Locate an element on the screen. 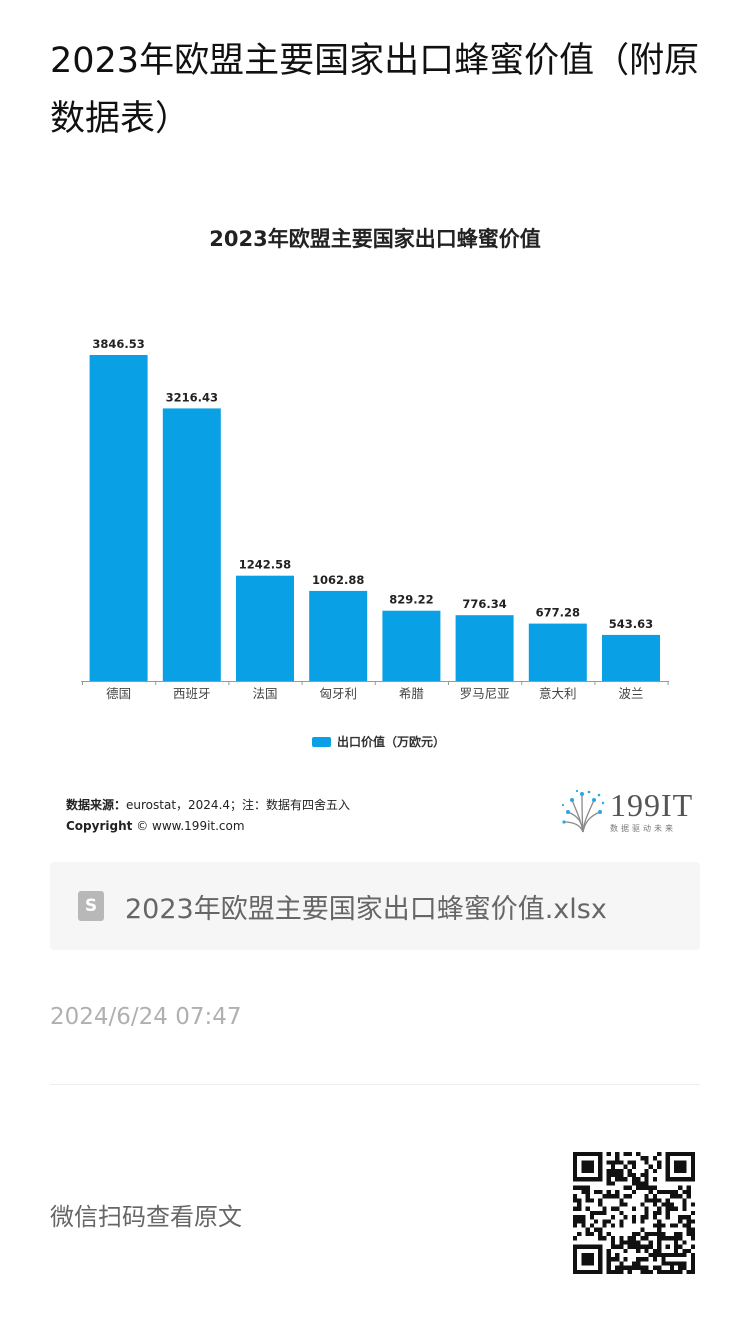 This screenshot has width=750, height=1342. article-title: 2023年欧盟主要国家出口蜂蜜价值（附原数据表） is located at coordinates (375, 90).